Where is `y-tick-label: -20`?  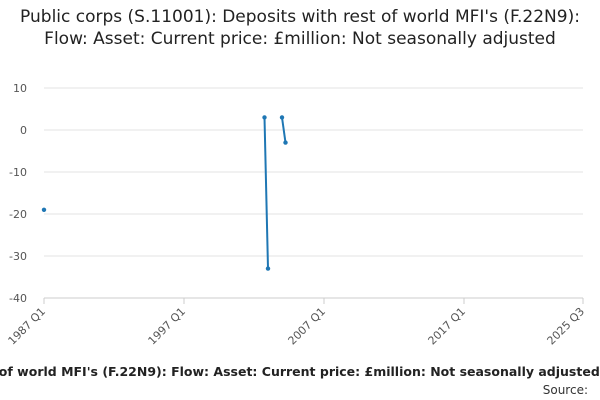
y-tick-label: -20 is located at coordinates (18, 214).